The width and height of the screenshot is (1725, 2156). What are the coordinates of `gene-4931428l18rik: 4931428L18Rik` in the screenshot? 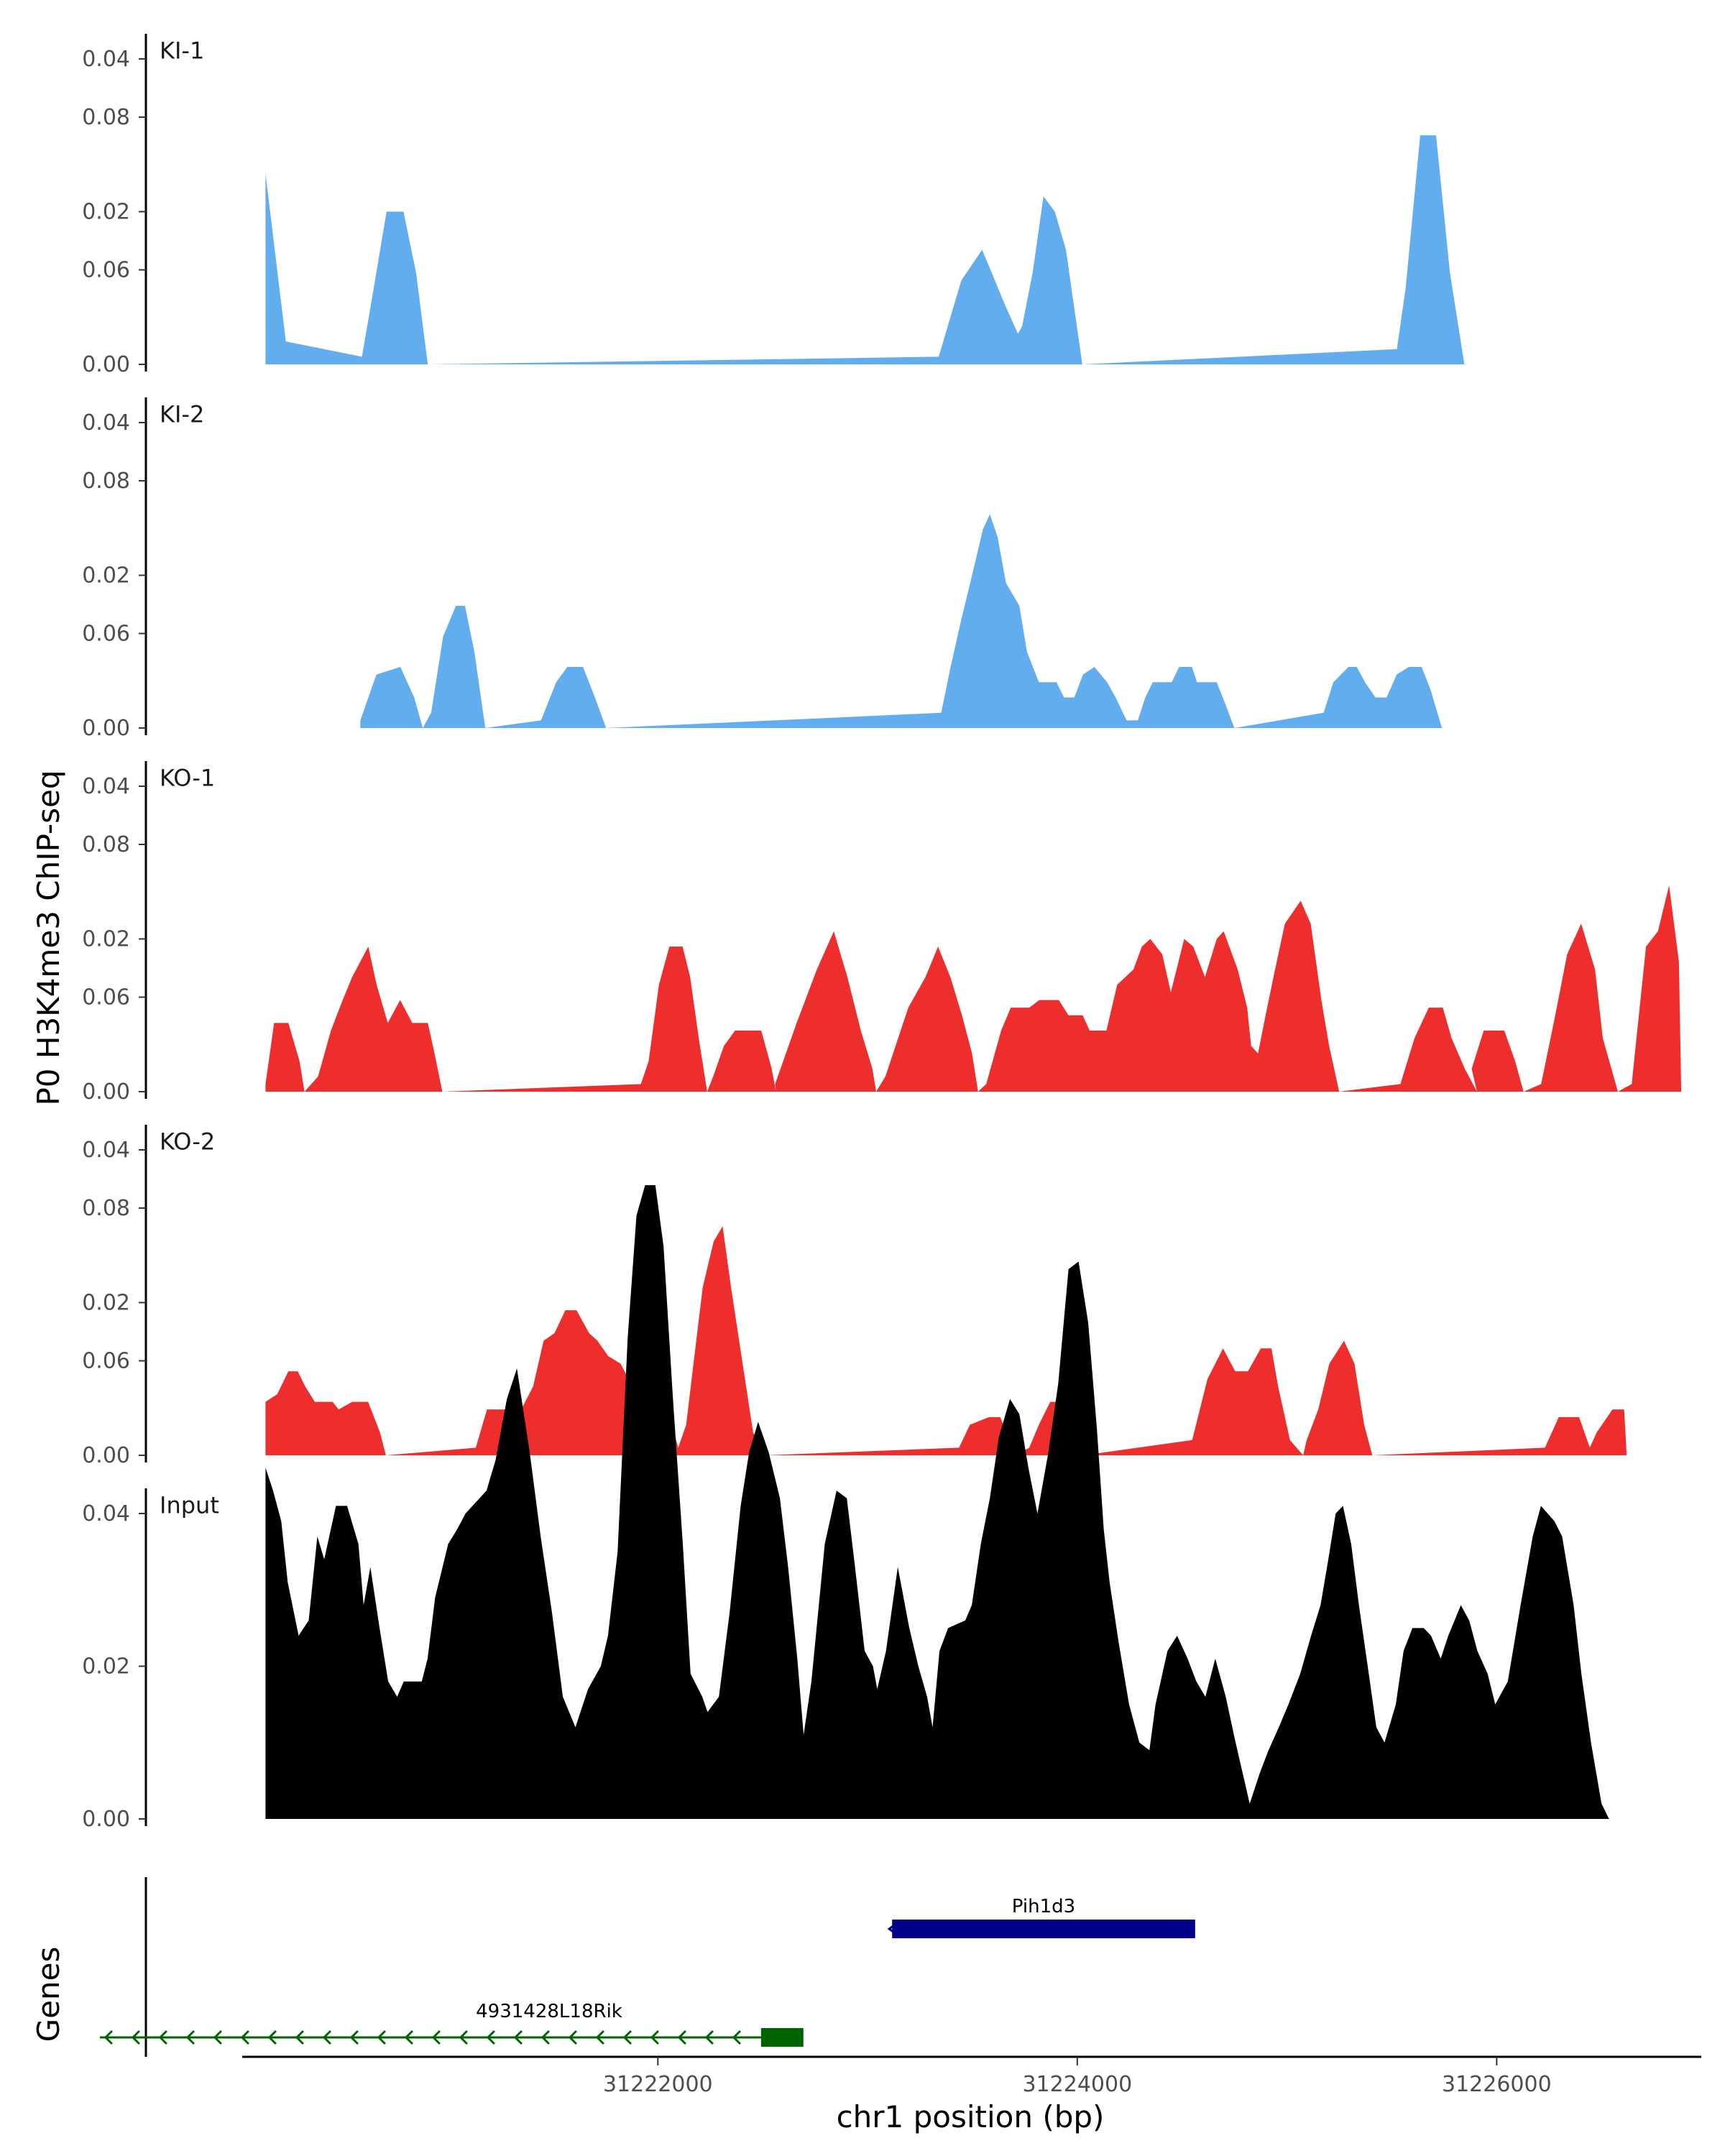 It's located at (451, 2024).